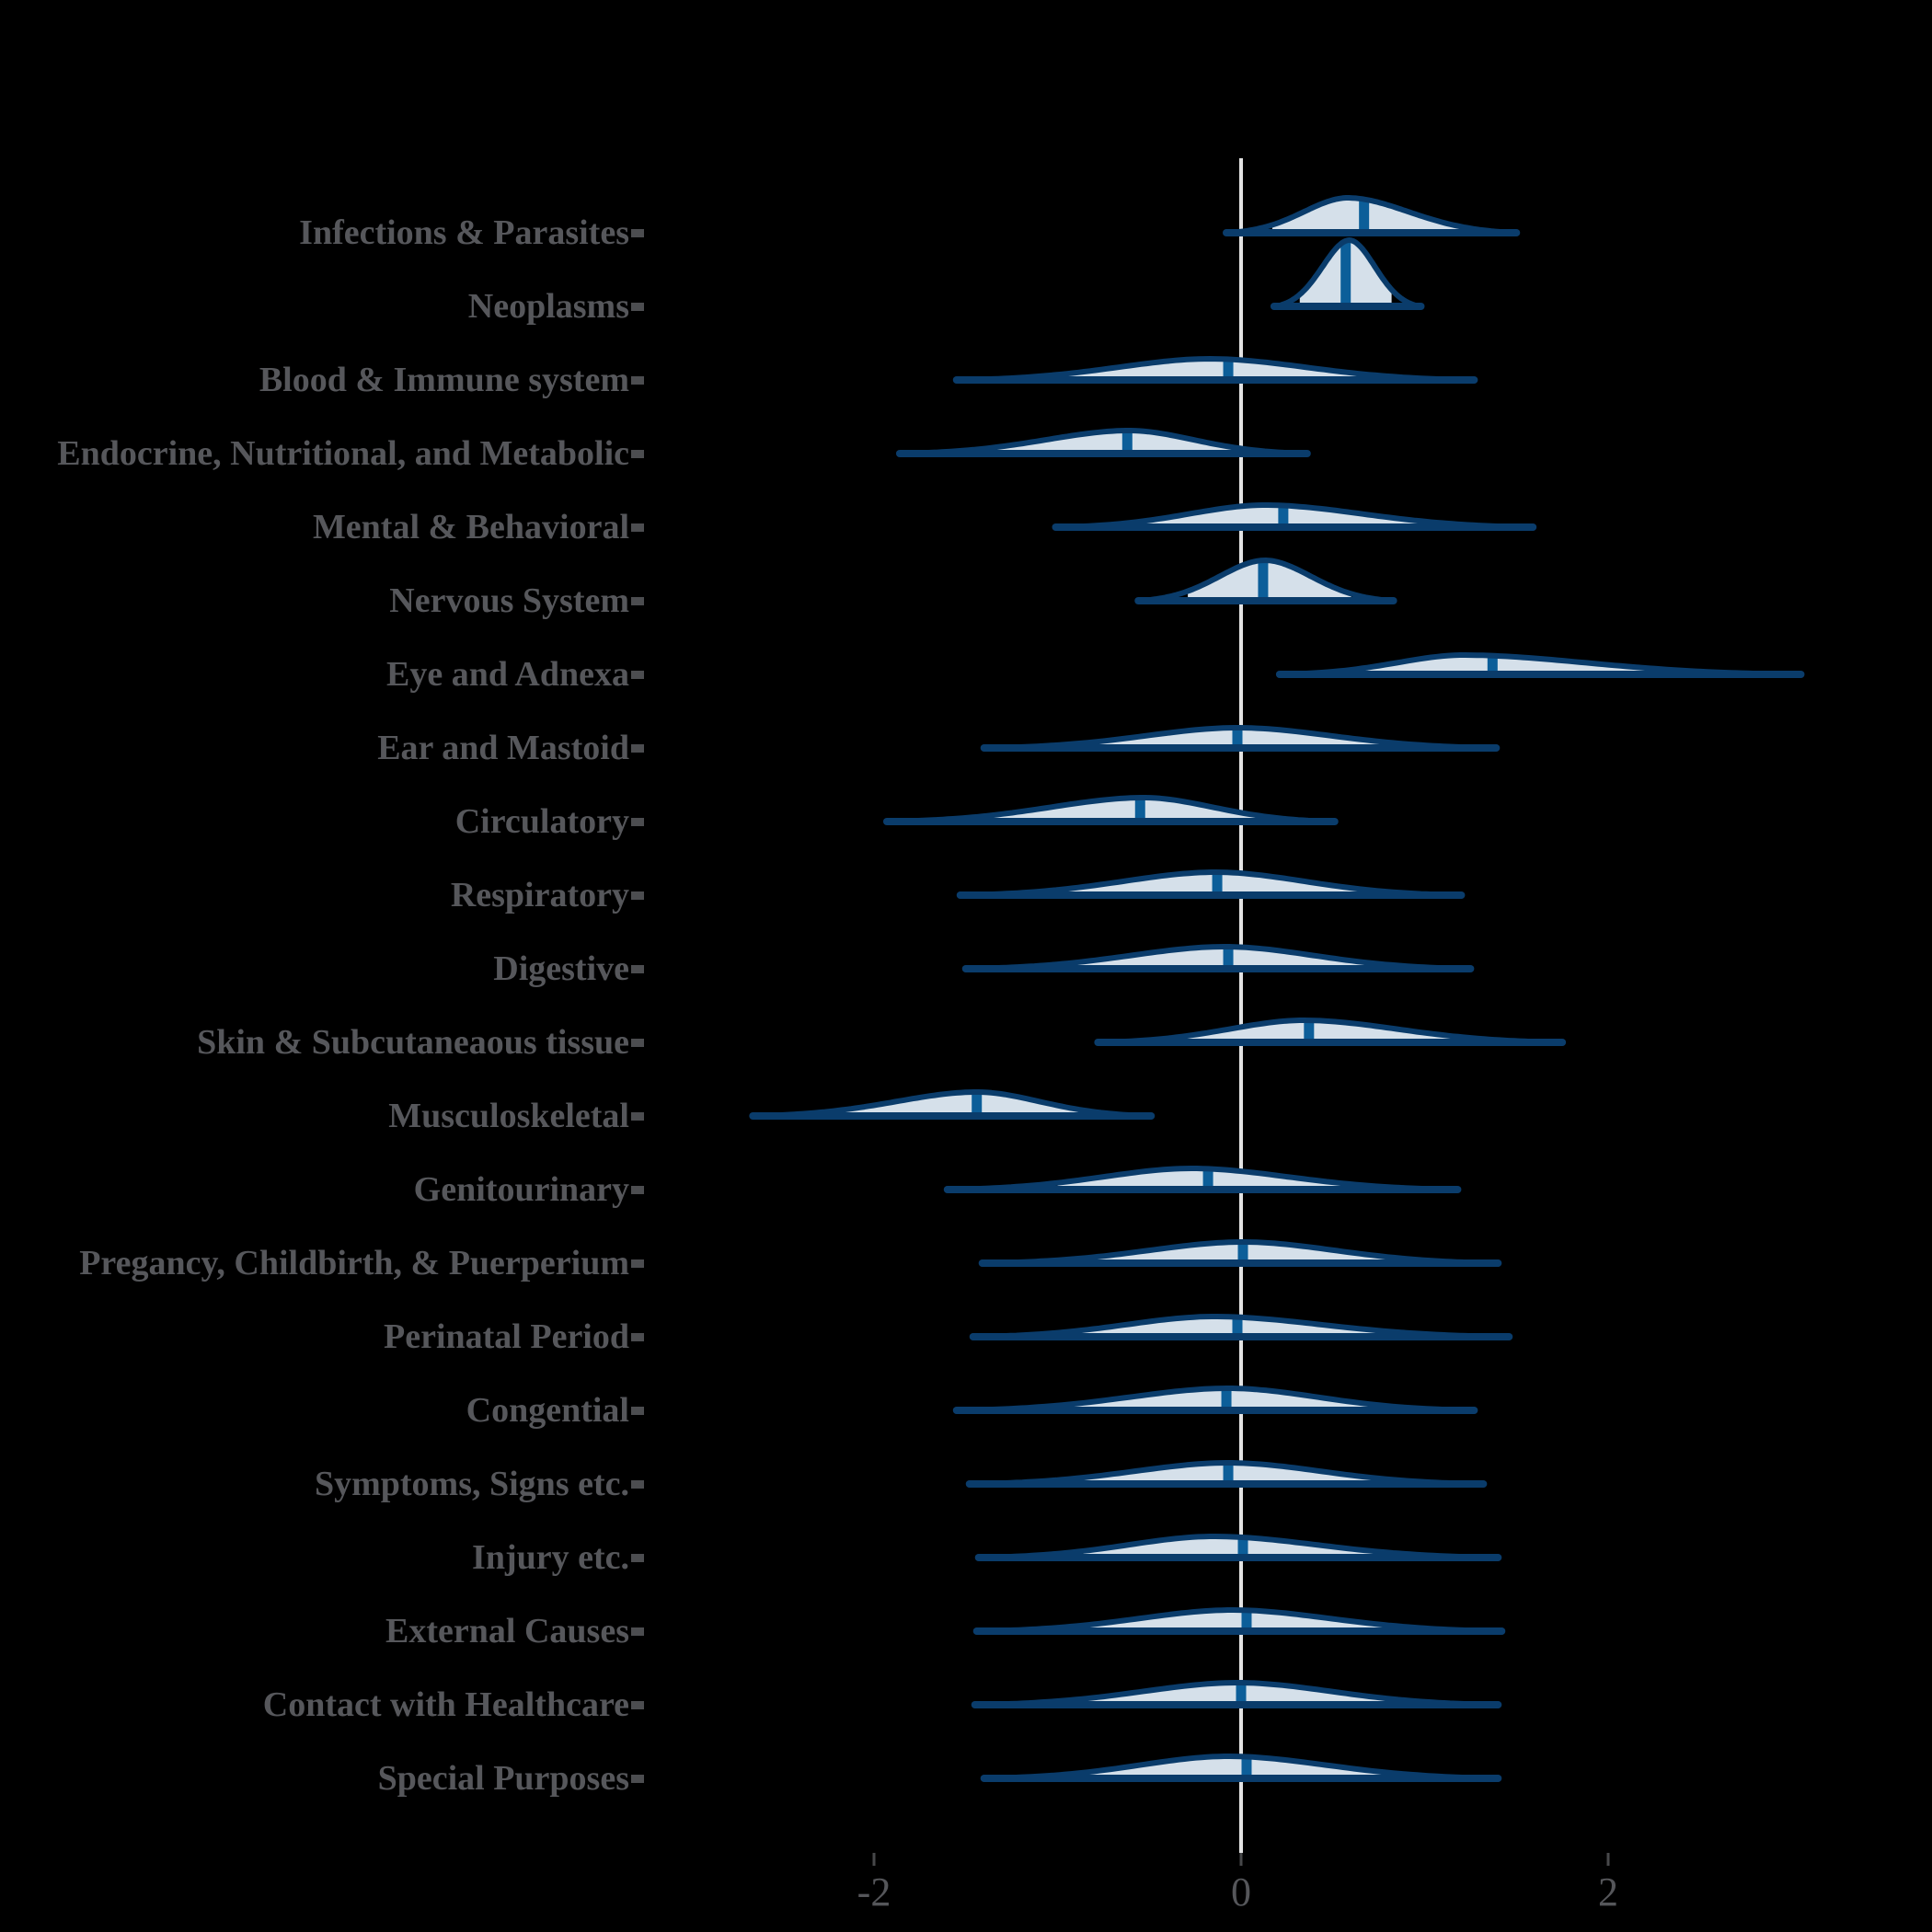 This screenshot has width=1932, height=1932. I want to click on category-label: Perinatal Period, so click(506, 1336).